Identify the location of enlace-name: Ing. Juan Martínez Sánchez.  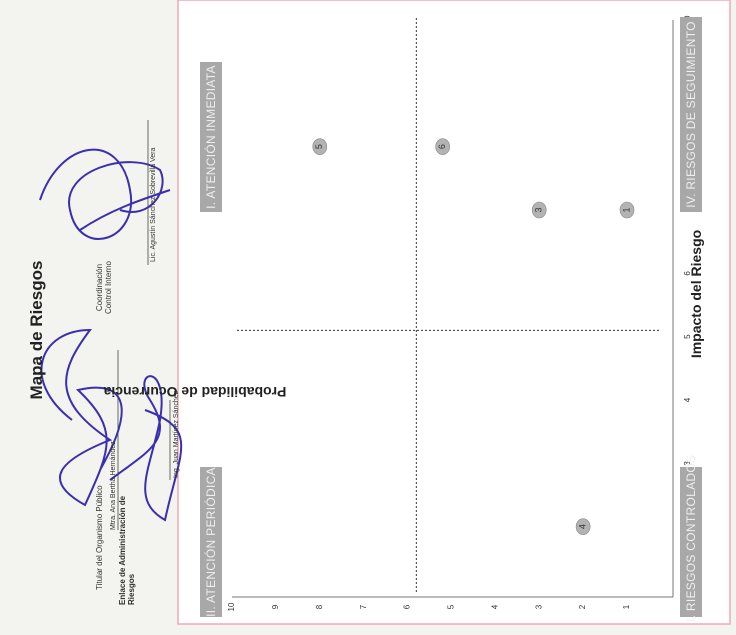
(176, 434).